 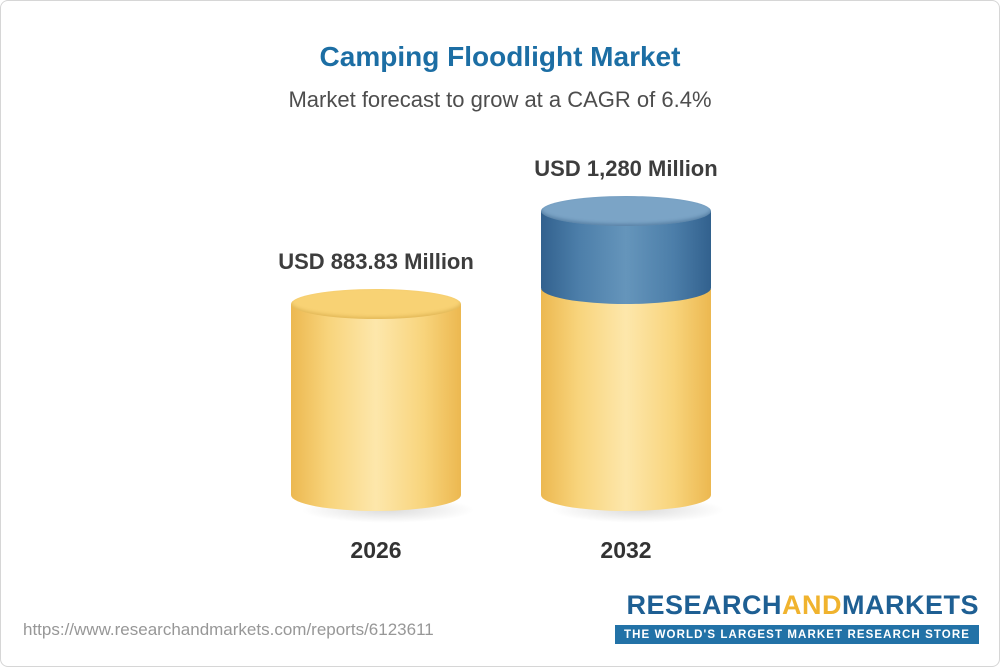 What do you see at coordinates (376, 407) in the screenshot?
I see `bar-2026-body` at bounding box center [376, 407].